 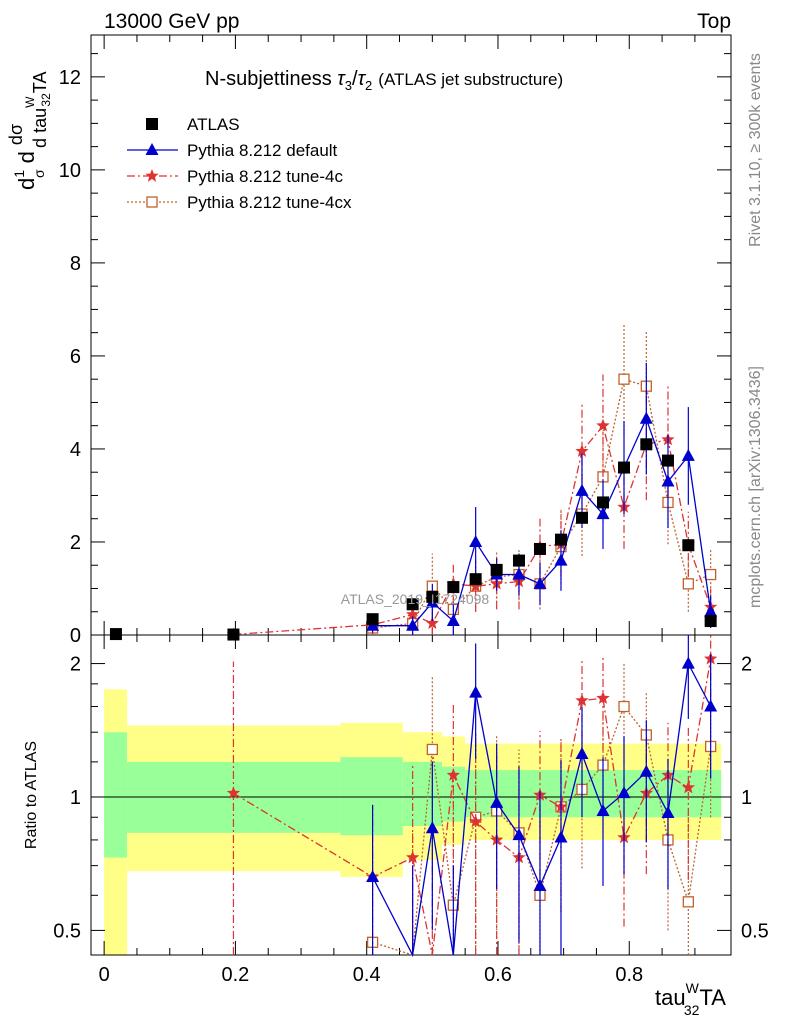 What do you see at coordinates (629, 975) in the screenshot?
I see `x-tick-label: 0.8` at bounding box center [629, 975].